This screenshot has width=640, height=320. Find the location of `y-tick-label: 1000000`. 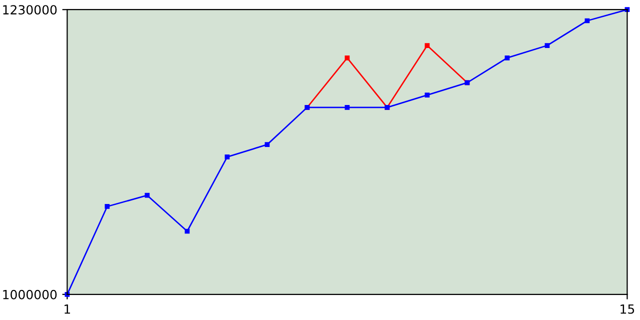

y-tick-label: 1000000 is located at coordinates (30, 295).